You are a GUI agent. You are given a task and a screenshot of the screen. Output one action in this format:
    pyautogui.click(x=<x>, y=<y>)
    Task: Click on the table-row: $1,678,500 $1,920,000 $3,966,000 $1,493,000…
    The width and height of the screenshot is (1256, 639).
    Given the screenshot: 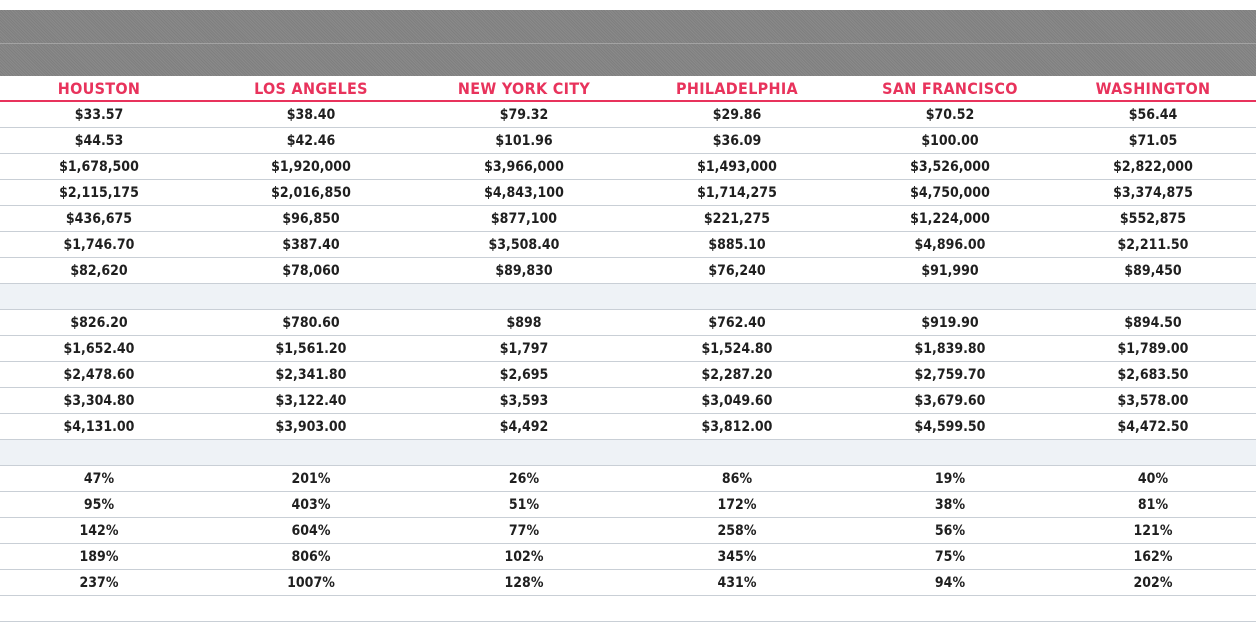 What is the action you would take?
    pyautogui.click(x=628, y=167)
    